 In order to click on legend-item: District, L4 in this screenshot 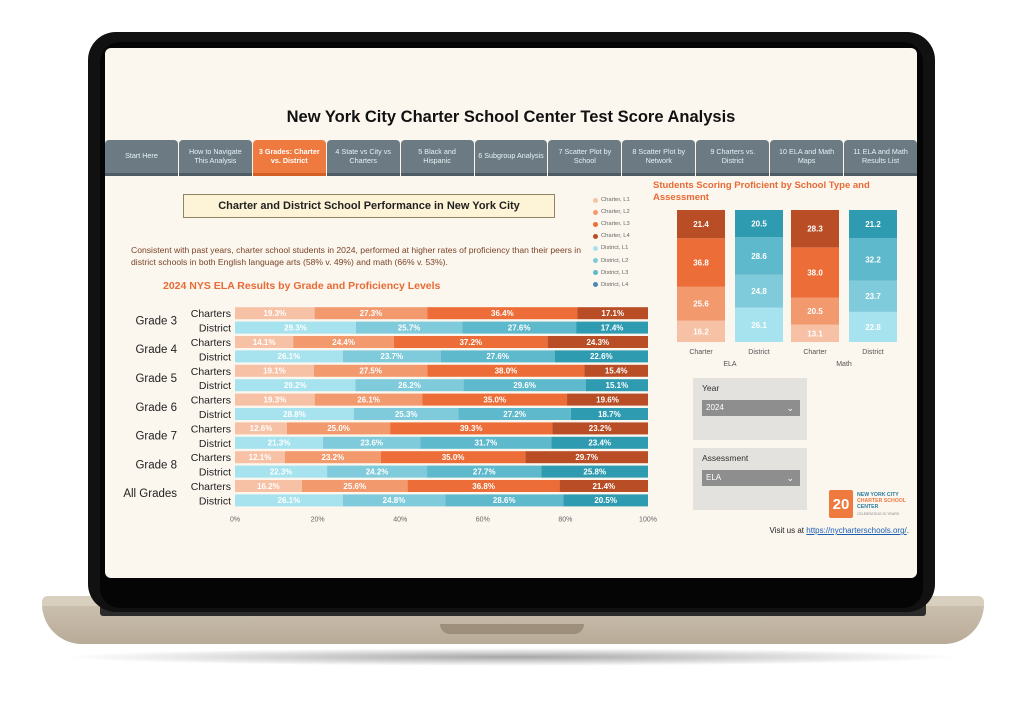, I will do `click(611, 285)`.